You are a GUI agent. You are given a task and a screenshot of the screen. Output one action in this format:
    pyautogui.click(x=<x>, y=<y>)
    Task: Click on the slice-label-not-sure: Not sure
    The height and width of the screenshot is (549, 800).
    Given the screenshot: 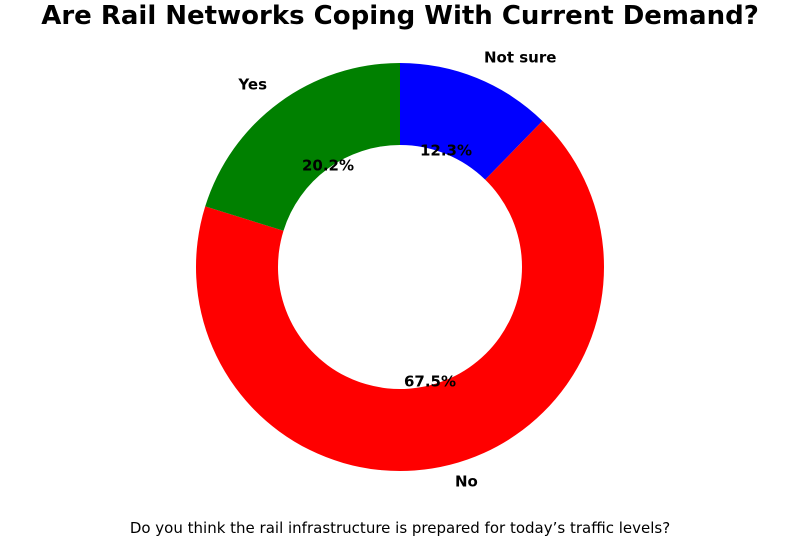 What is the action you would take?
    pyautogui.click(x=520, y=57)
    